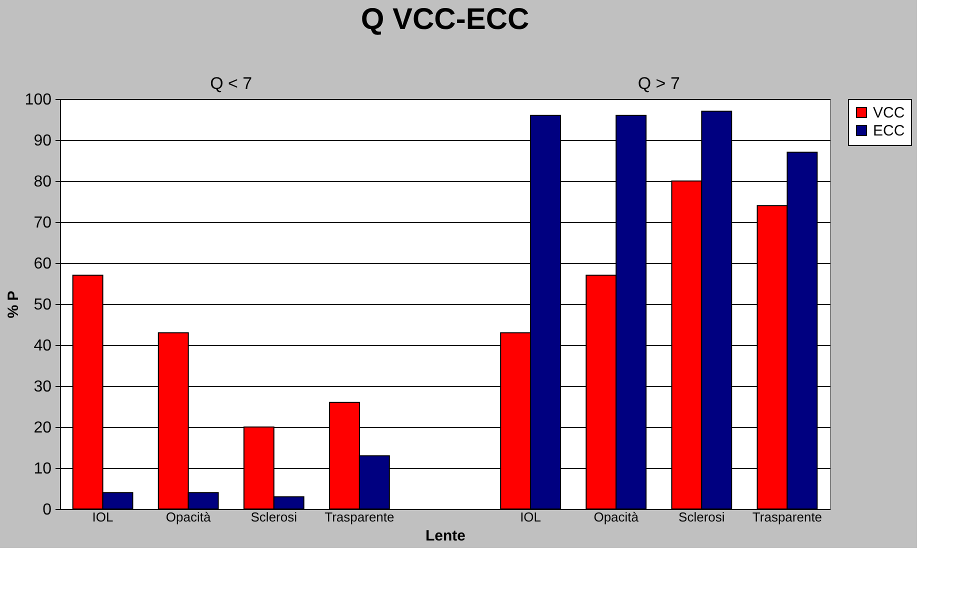 This screenshot has width=966, height=601. Describe the element at coordinates (445, 19) in the screenshot. I see `chart-title: Q VCC-ECC` at that location.